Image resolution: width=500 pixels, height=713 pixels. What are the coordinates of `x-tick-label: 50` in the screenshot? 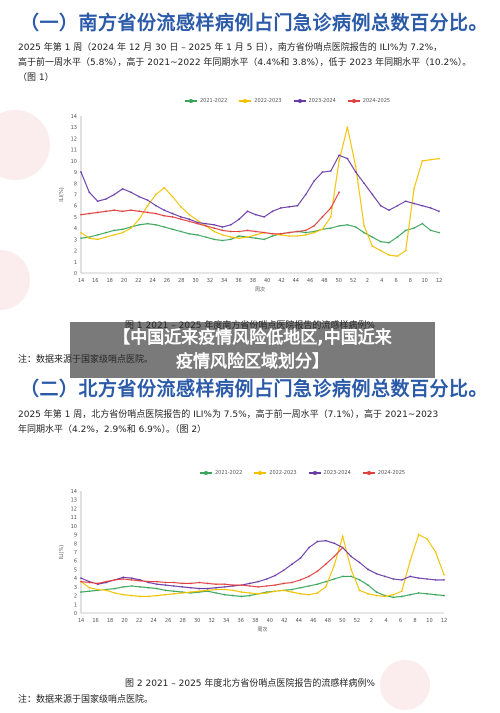 It's located at (339, 281).